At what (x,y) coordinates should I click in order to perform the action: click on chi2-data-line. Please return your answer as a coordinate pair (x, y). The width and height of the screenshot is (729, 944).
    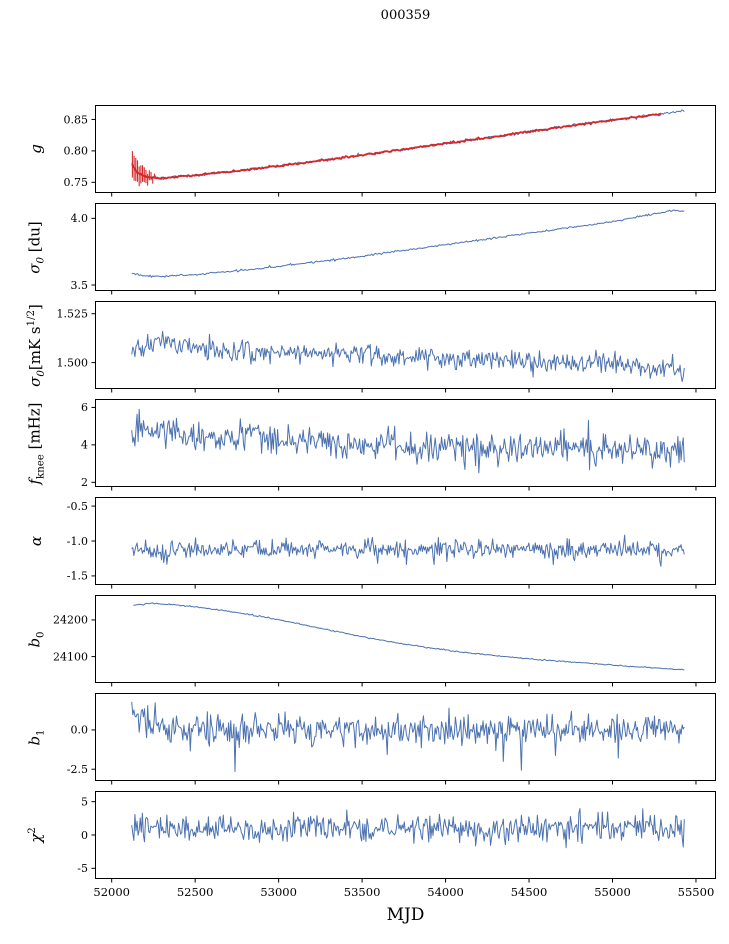
    Looking at the image, I should click on (408, 828).